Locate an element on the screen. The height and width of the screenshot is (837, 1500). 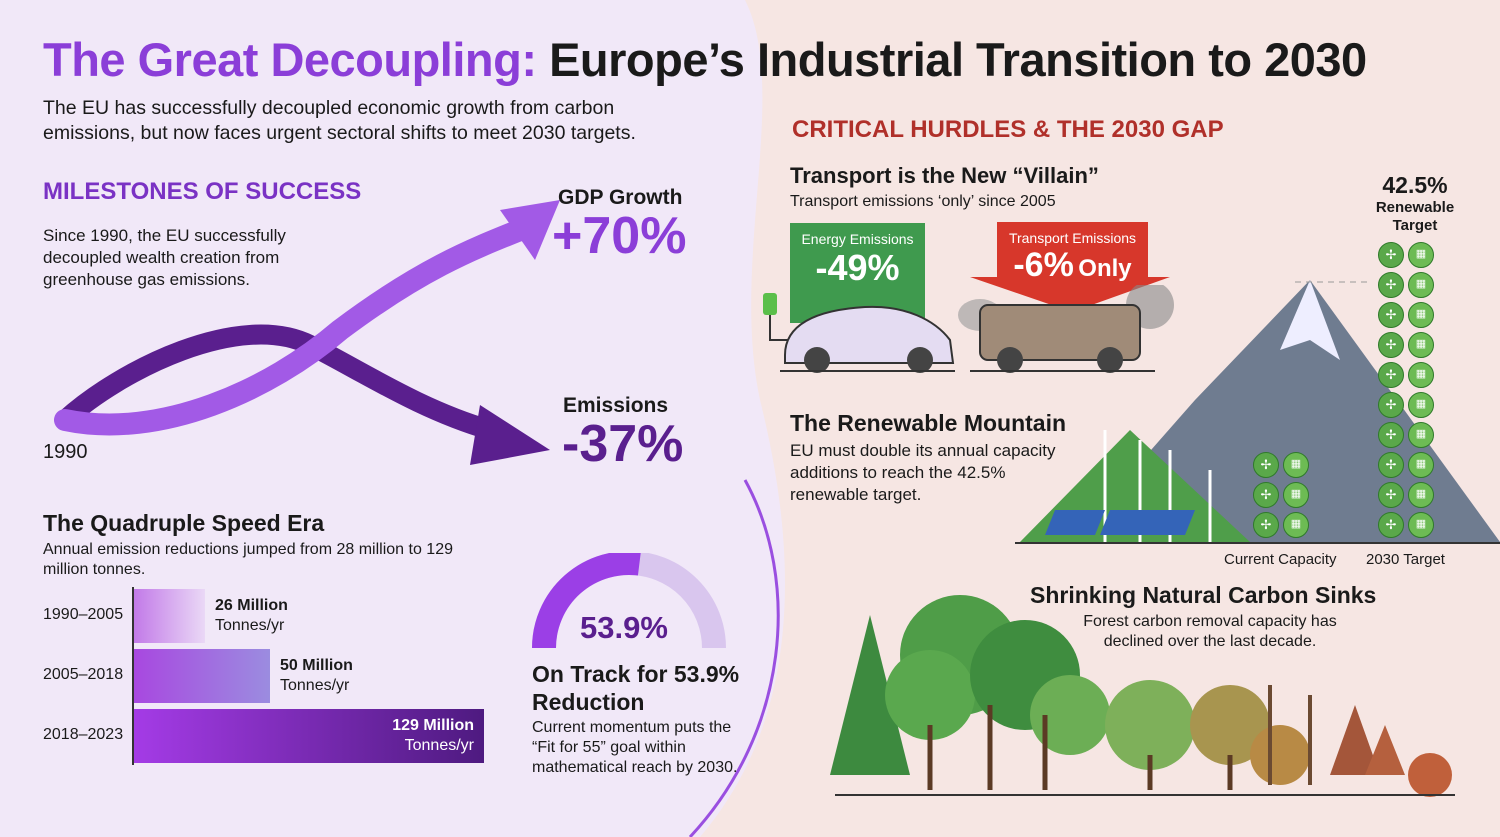
target-label: Renewable Target is located at coordinates (1415, 216).